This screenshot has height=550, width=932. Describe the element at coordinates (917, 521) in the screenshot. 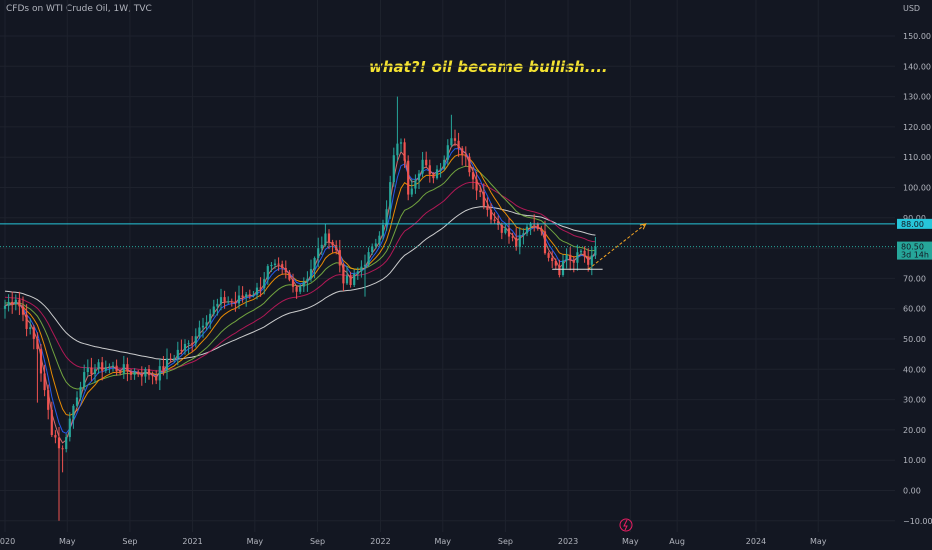

I see `y-tick-label: −10.00` at that location.